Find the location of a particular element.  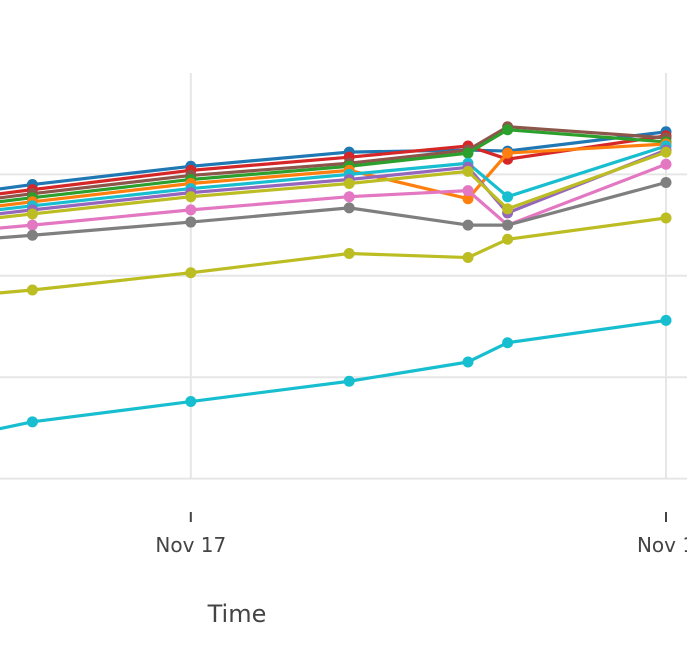

x-tick-label-1: Nov 1 is located at coordinates (662, 545).